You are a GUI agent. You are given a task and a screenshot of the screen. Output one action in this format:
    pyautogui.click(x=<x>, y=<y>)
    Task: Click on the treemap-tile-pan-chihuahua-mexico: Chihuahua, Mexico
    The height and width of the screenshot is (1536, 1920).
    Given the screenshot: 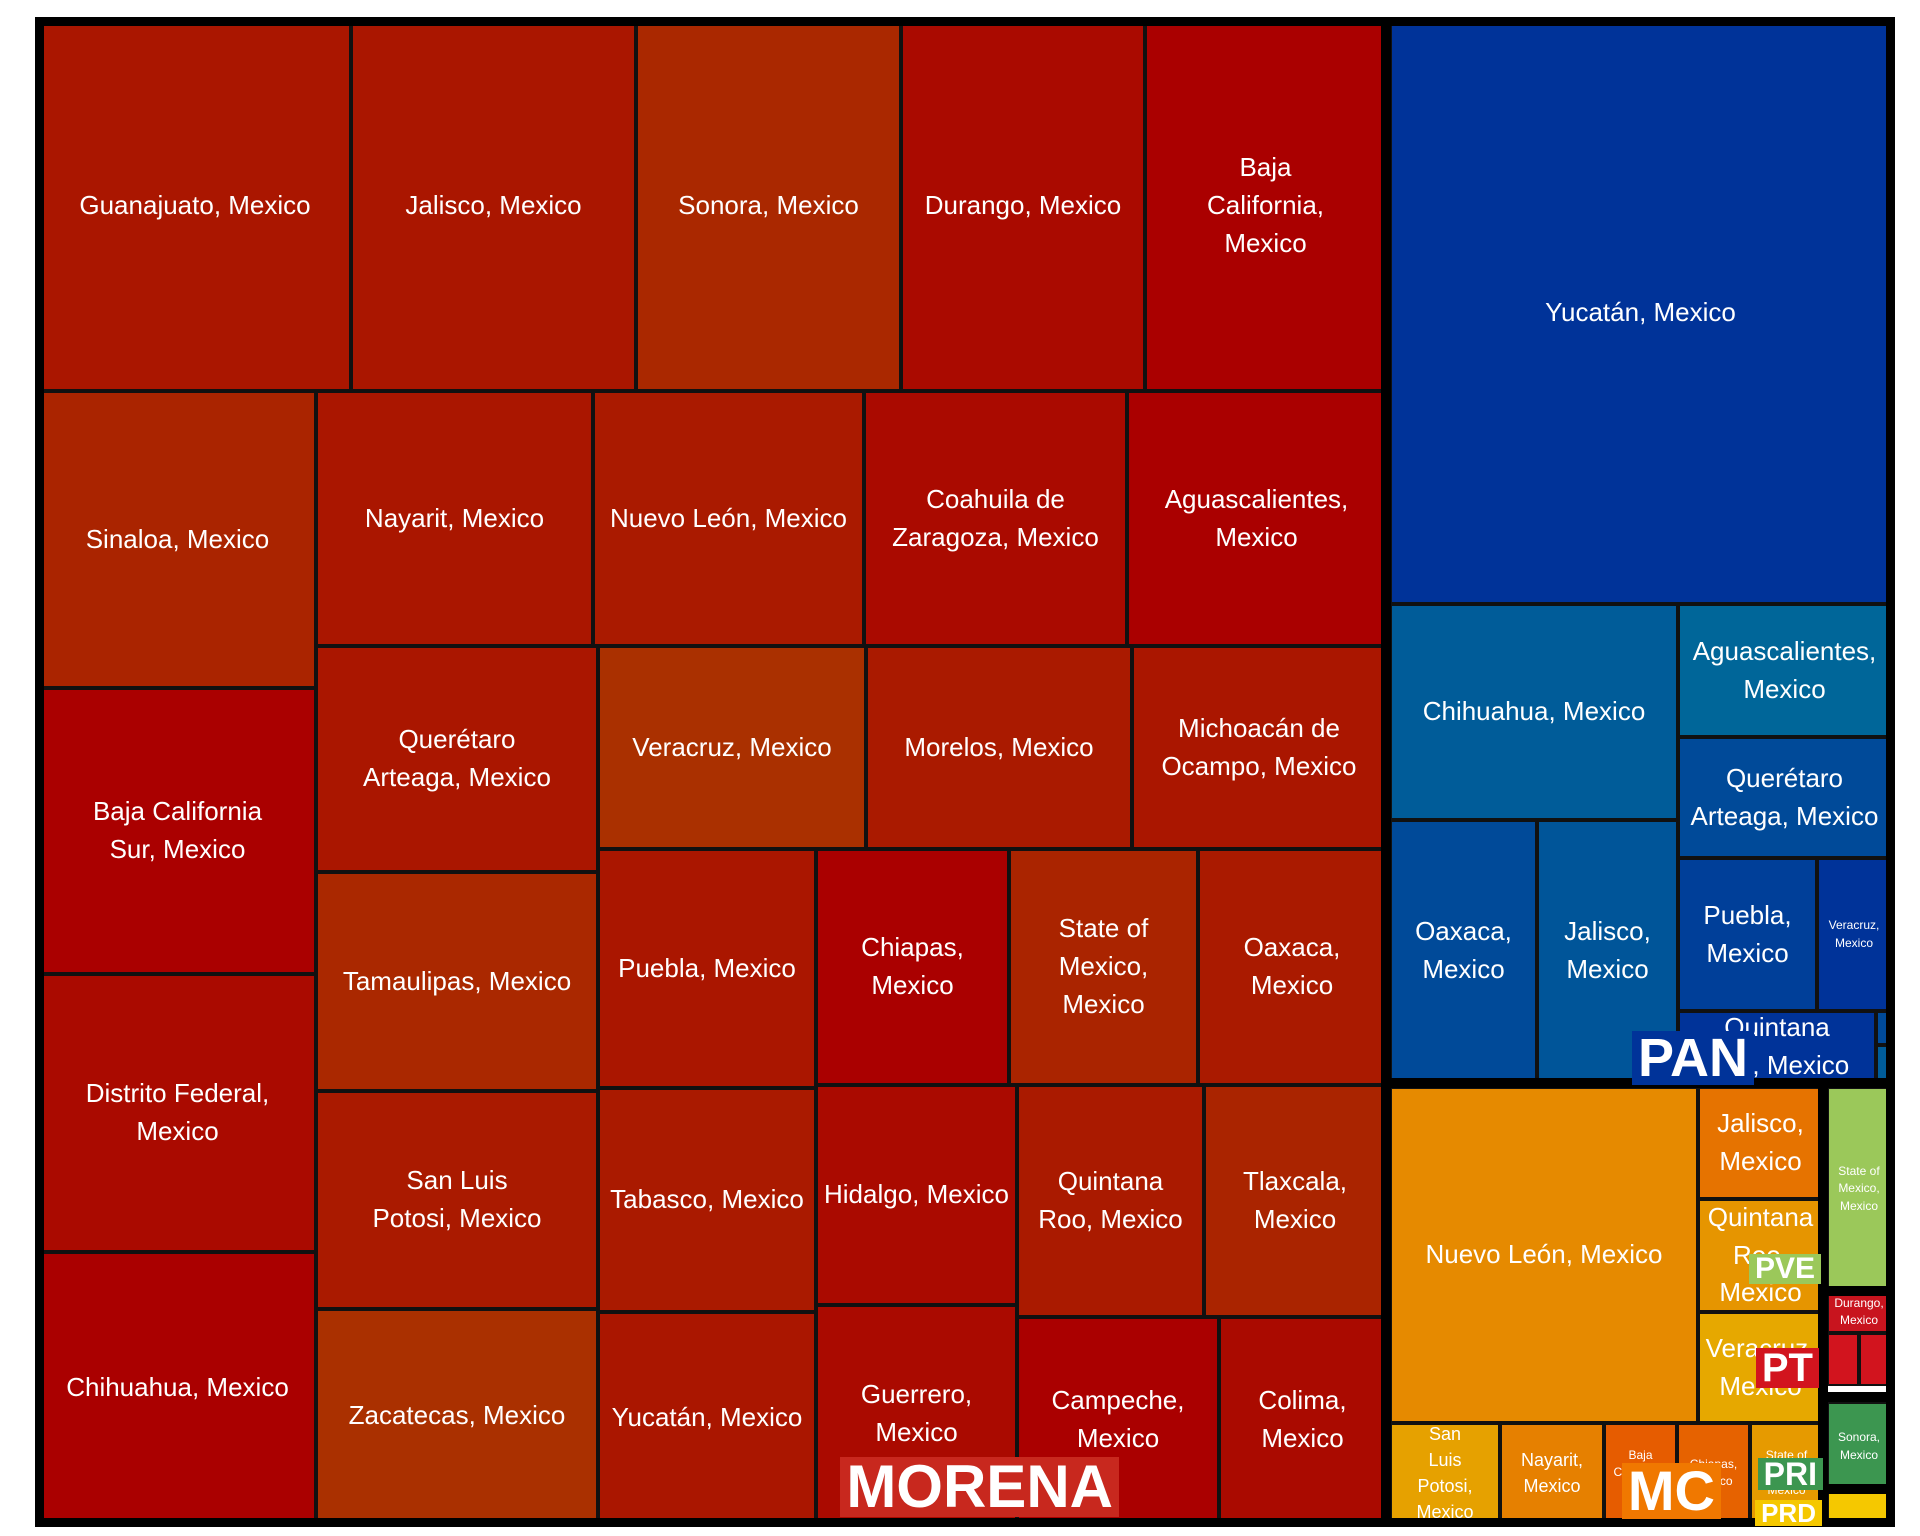 What is the action you would take?
    pyautogui.click(x=1534, y=712)
    